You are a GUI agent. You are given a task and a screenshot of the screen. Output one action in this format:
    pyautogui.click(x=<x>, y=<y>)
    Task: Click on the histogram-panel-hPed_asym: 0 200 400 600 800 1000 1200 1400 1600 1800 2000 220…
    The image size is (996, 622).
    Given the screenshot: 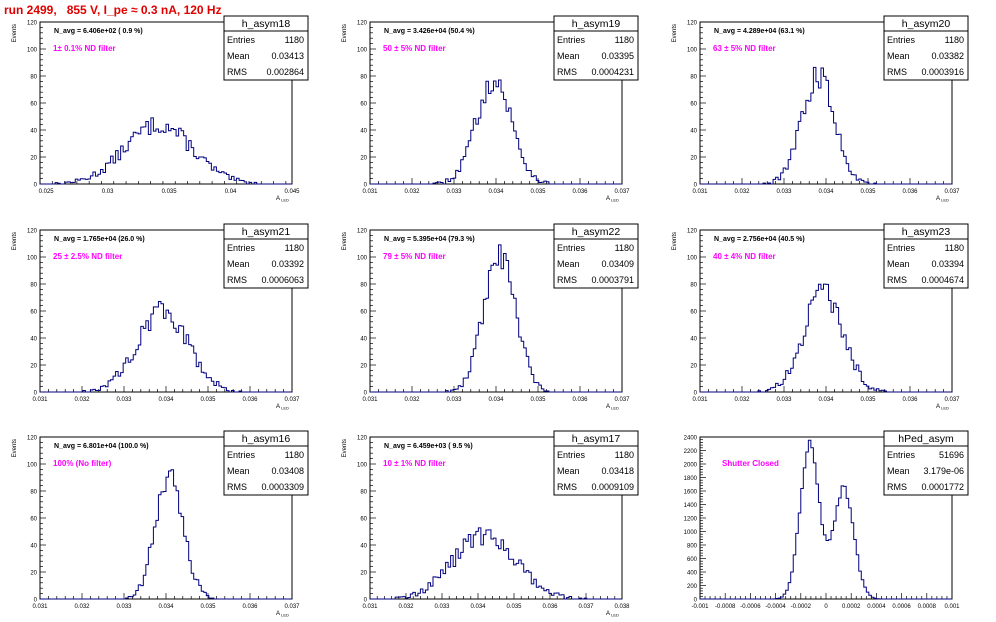 What is the action you would take?
    pyautogui.click(x=826, y=520)
    